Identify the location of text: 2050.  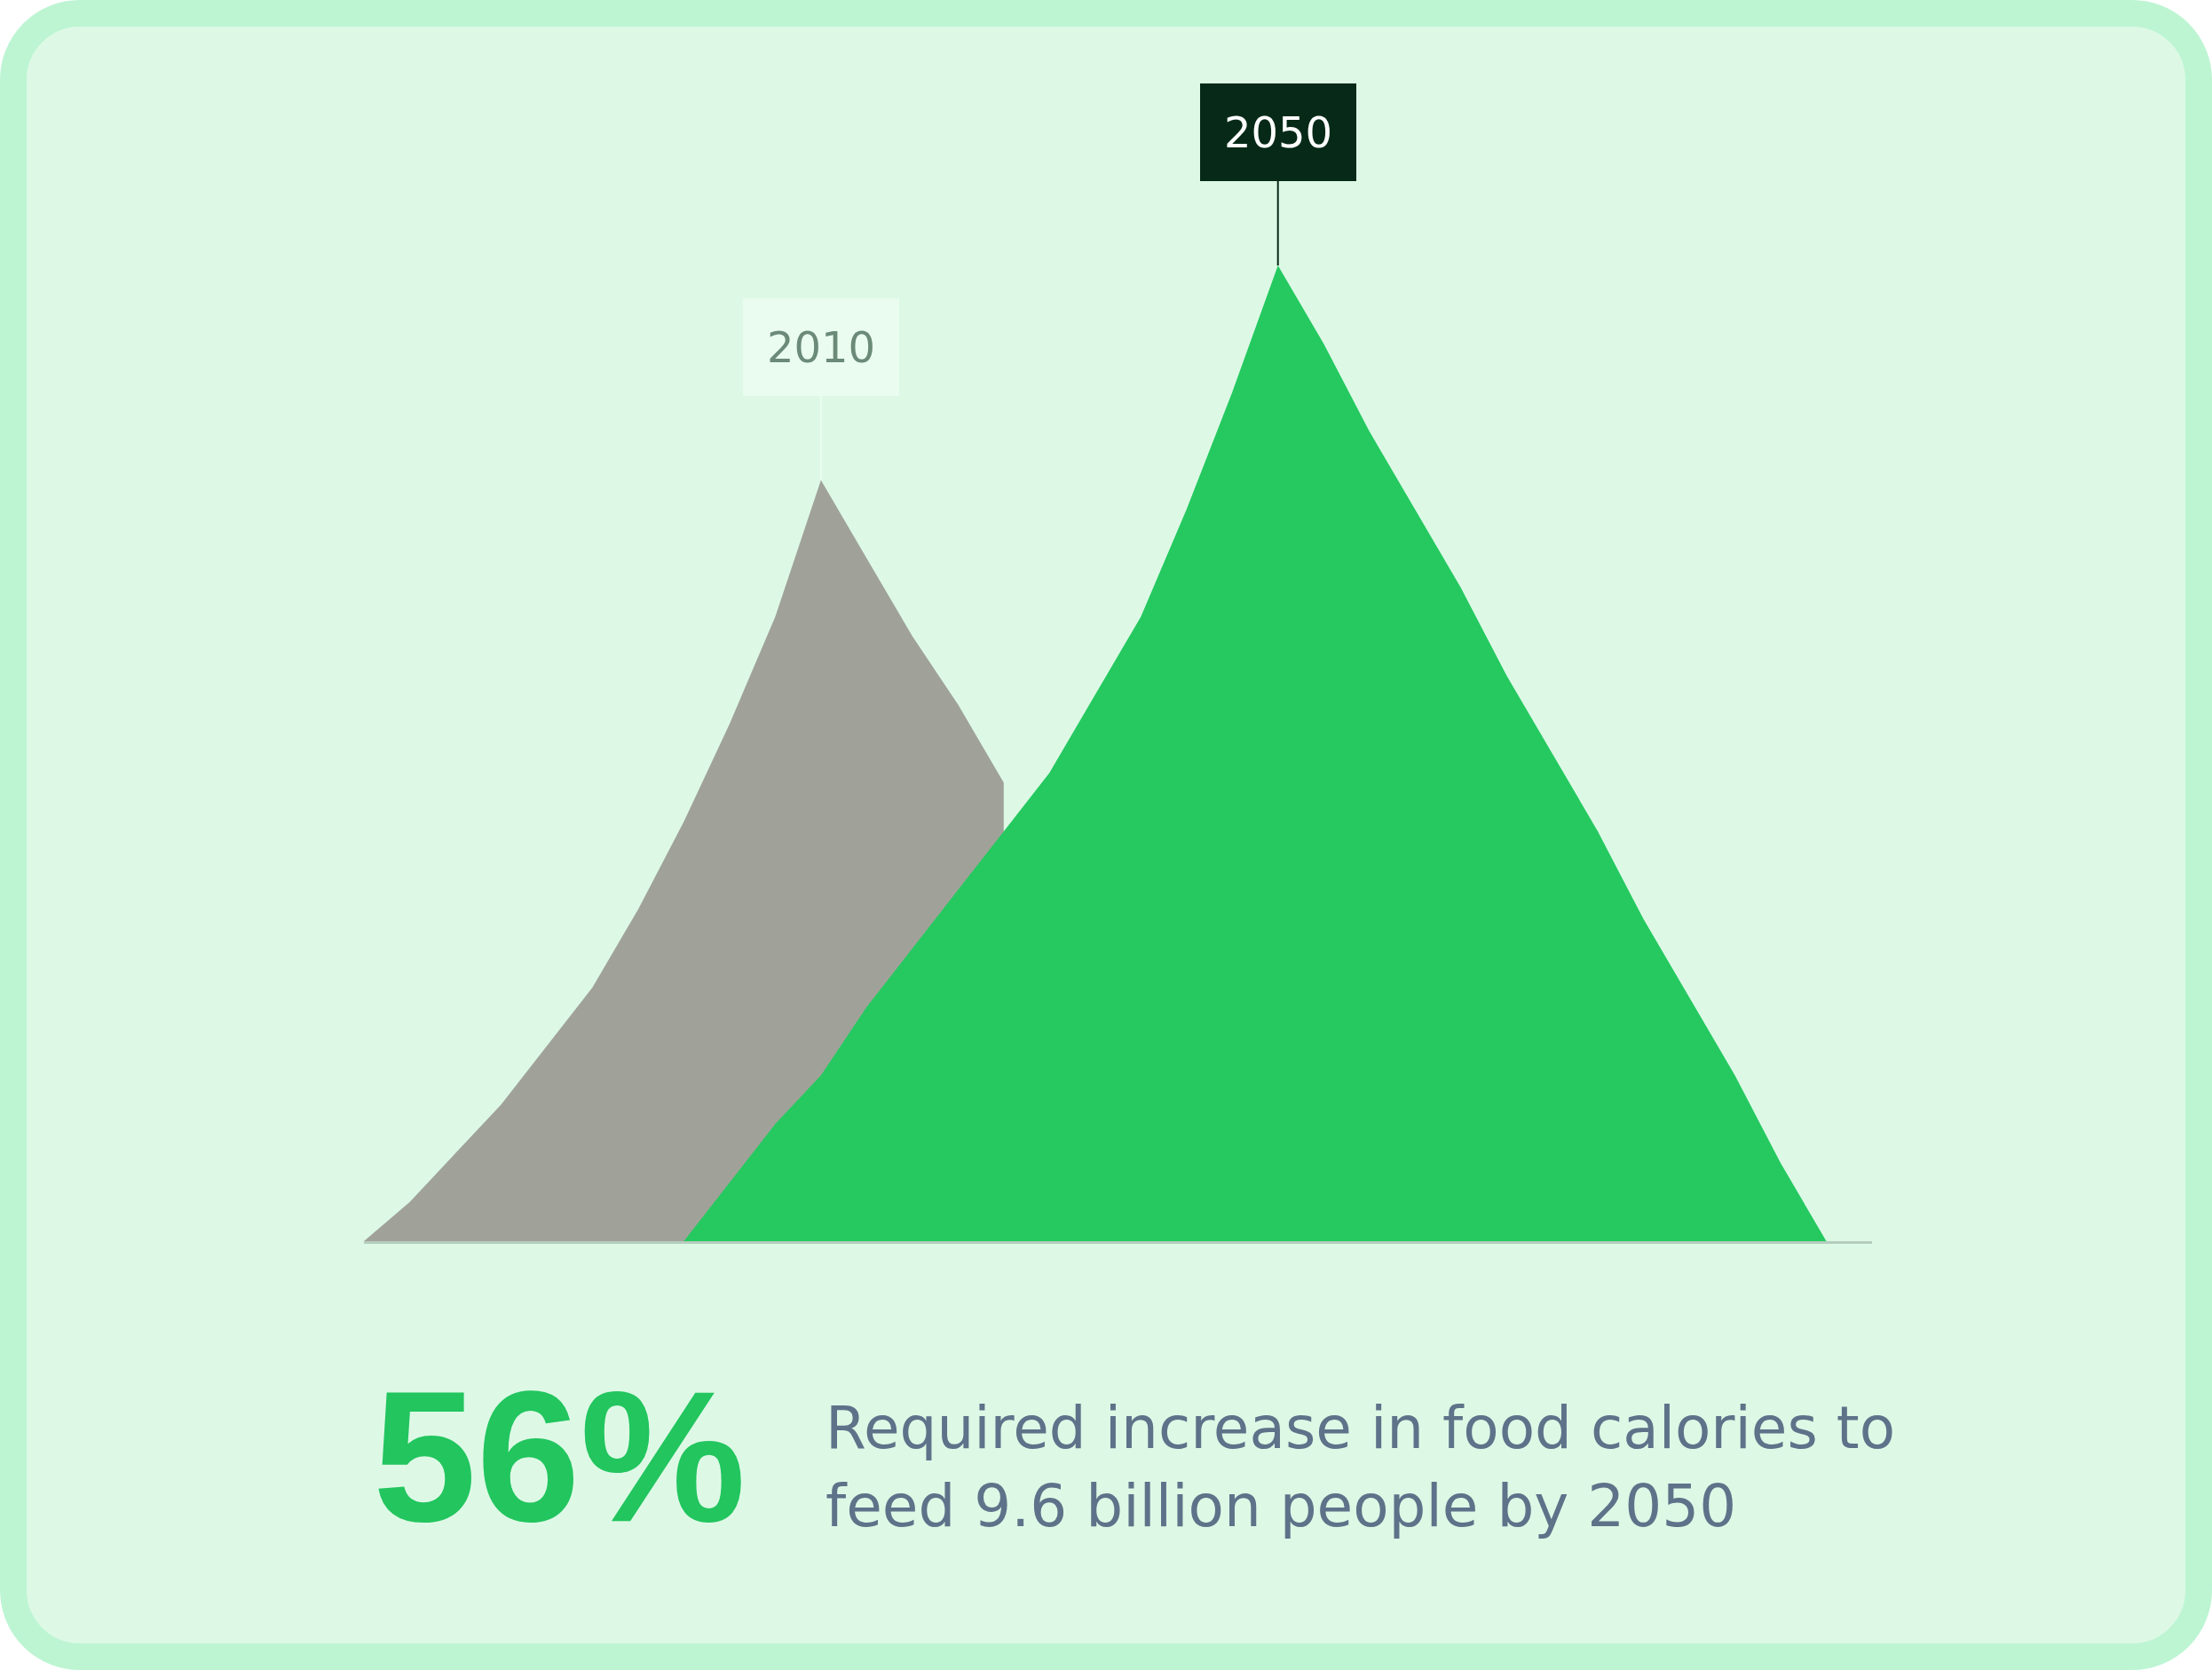
(1278, 132).